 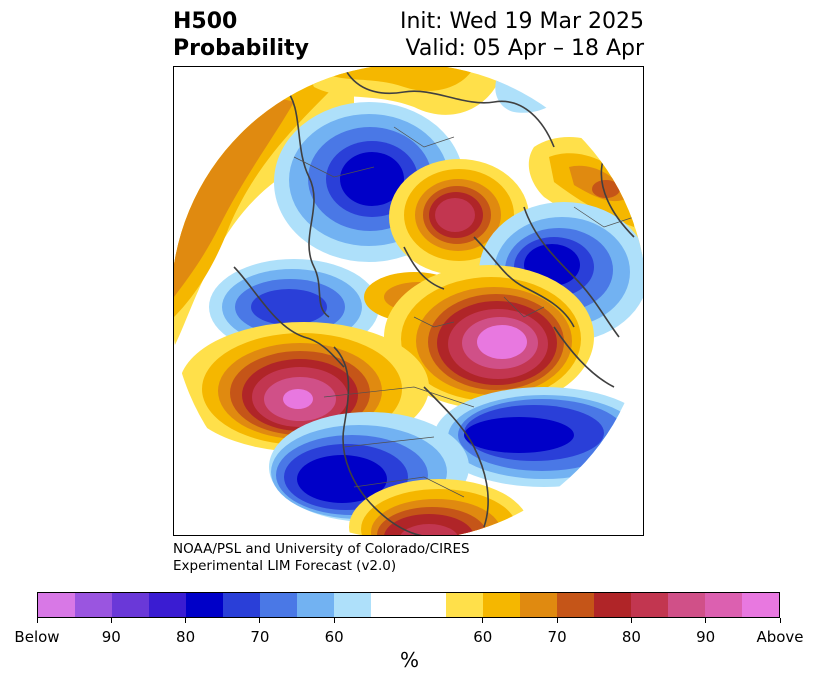 I want to click on colorbar-tick-label: Below, so click(x=37, y=637).